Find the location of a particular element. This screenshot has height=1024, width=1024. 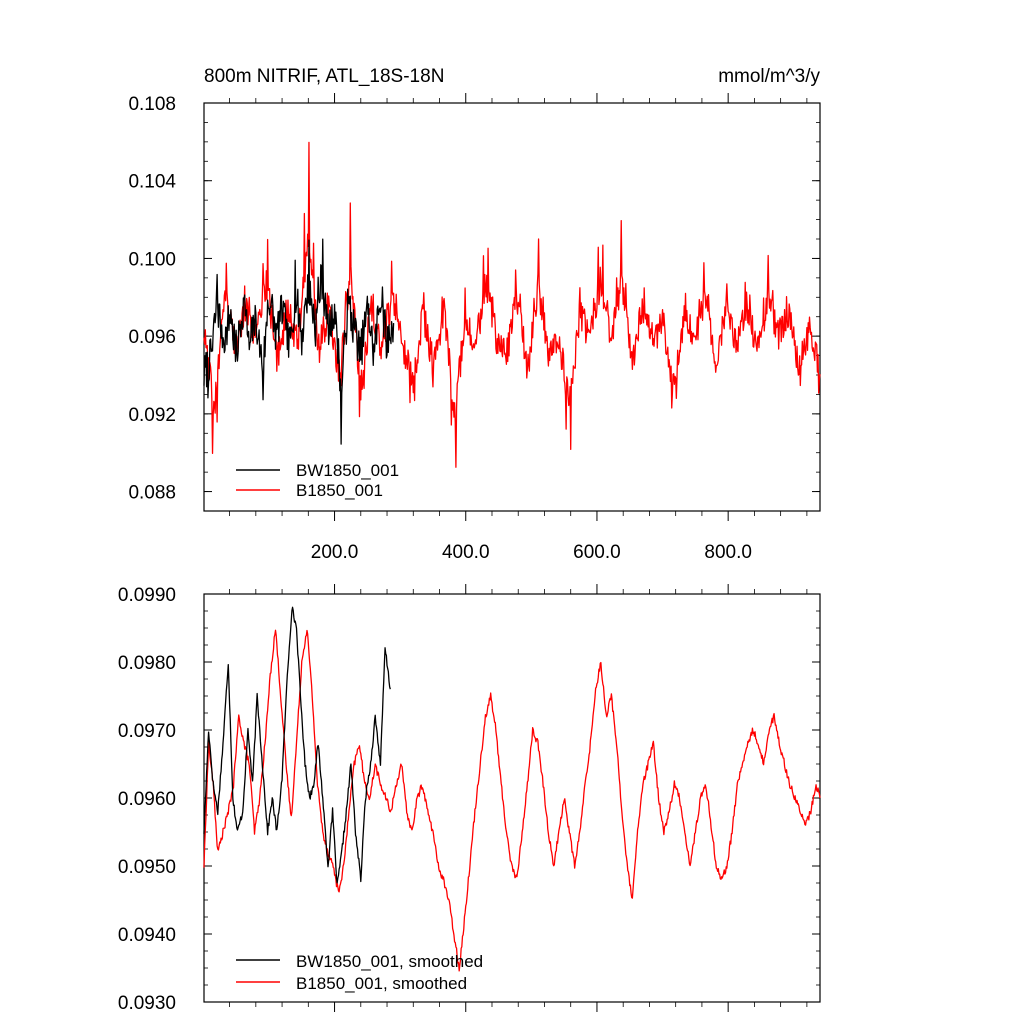

top-xtick-label: 400.0 is located at coordinates (466, 552).